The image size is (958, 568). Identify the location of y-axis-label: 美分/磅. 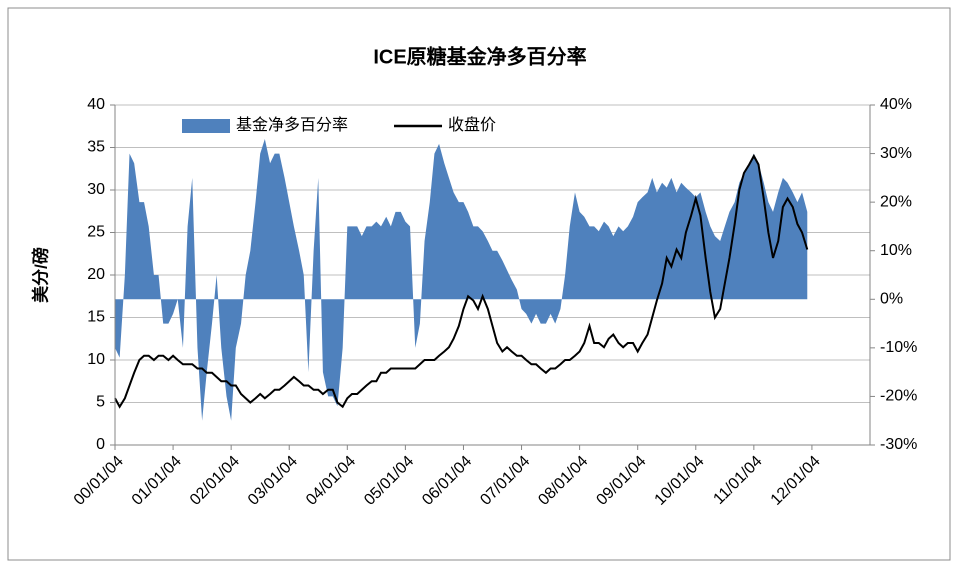
(40, 275).